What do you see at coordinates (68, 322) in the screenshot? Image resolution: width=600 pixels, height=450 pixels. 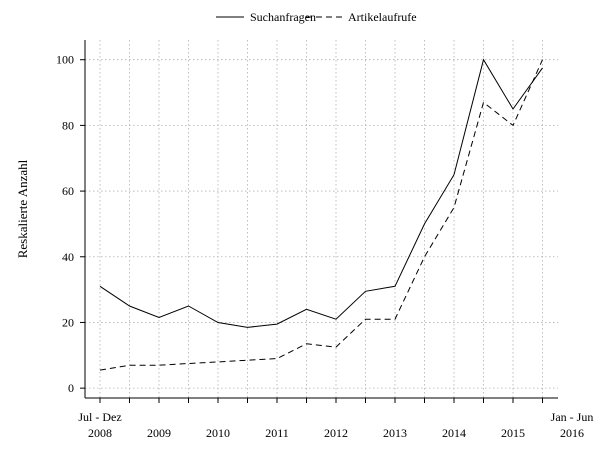 I see `y-tick-label: 20` at bounding box center [68, 322].